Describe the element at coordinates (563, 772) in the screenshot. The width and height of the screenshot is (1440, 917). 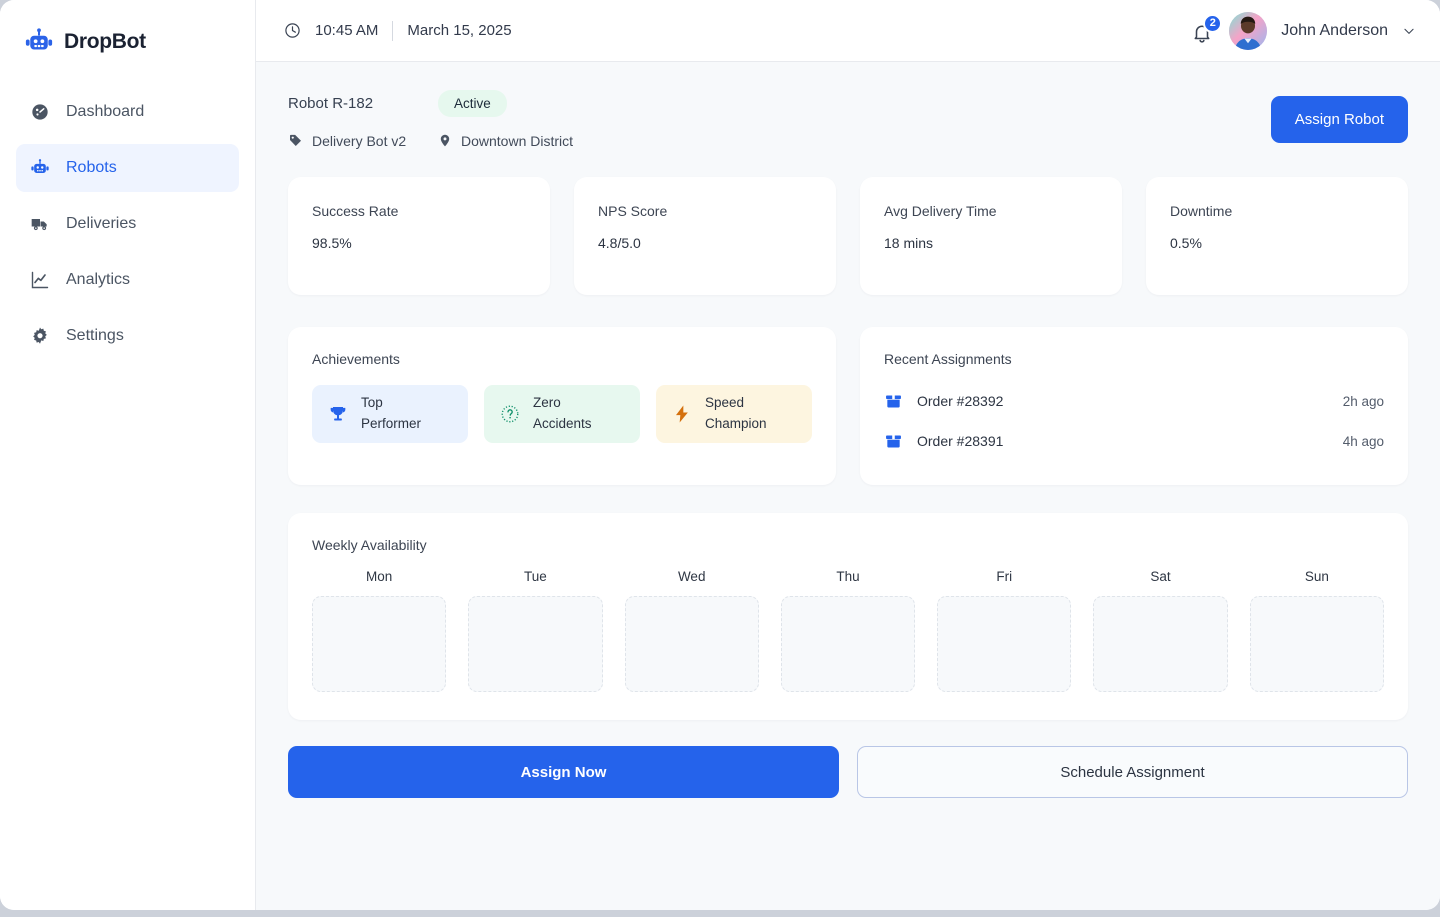
I see `assign-now-button: Assign Now` at that location.